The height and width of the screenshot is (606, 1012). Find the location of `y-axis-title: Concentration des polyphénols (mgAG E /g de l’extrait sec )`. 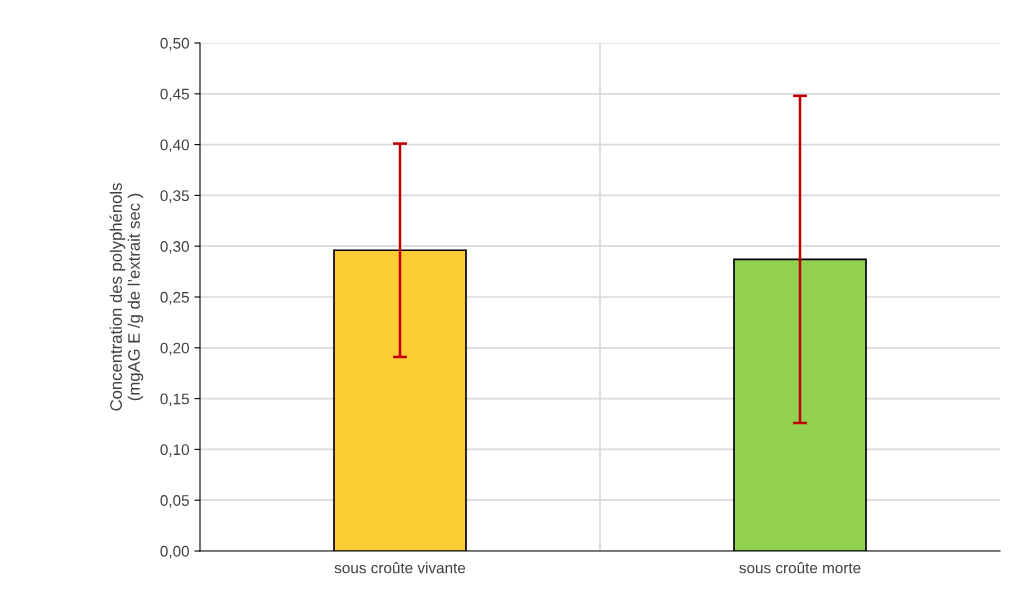

y-axis-title: Concentration des polyphénols (mgAG E /g de l’extrait sec ) is located at coordinates (126, 297).